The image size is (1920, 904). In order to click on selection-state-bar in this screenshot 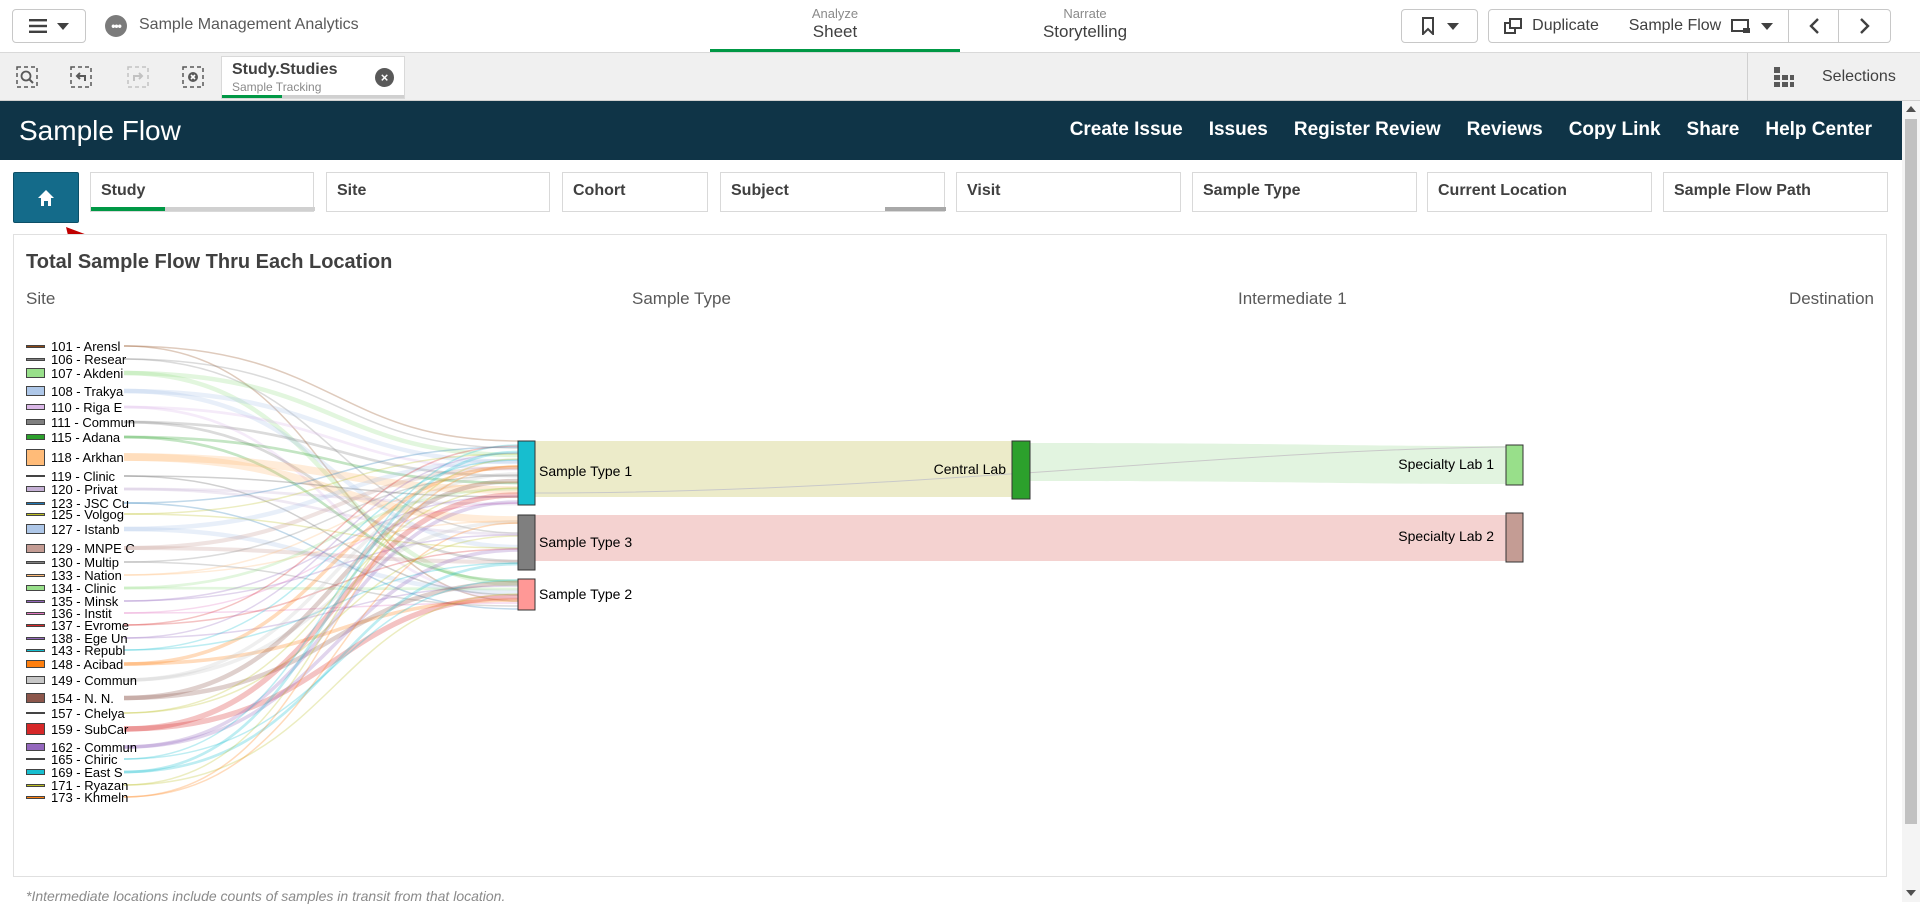, I will do `click(252, 96)`.